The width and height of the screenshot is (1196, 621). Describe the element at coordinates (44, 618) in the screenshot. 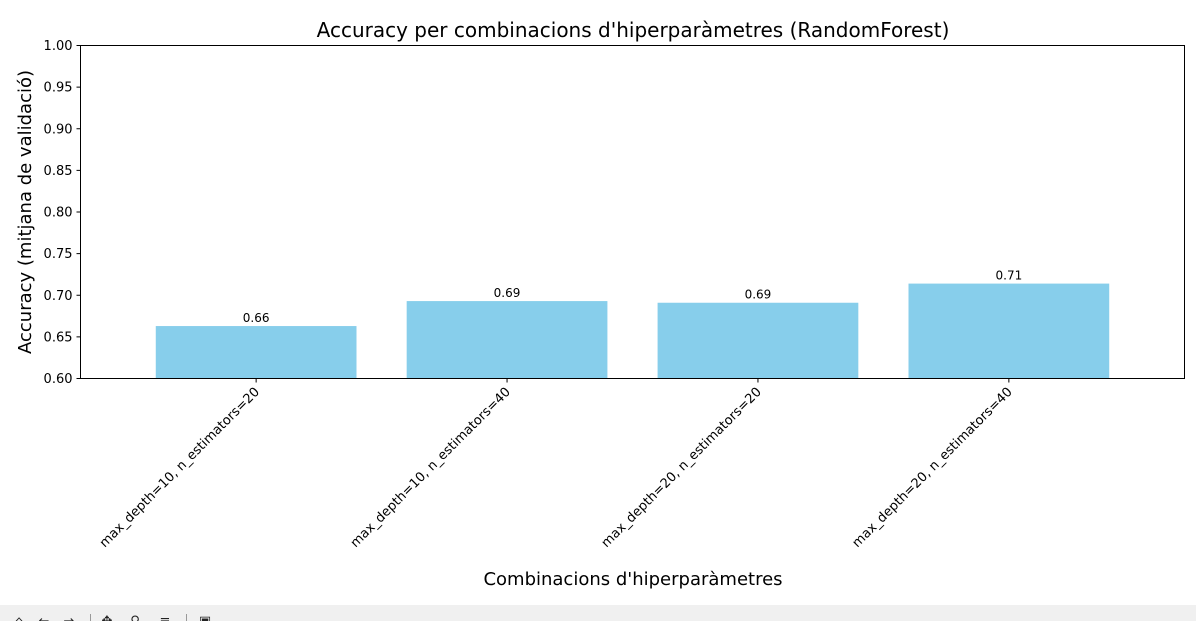

I see `back-icon: ←` at that location.